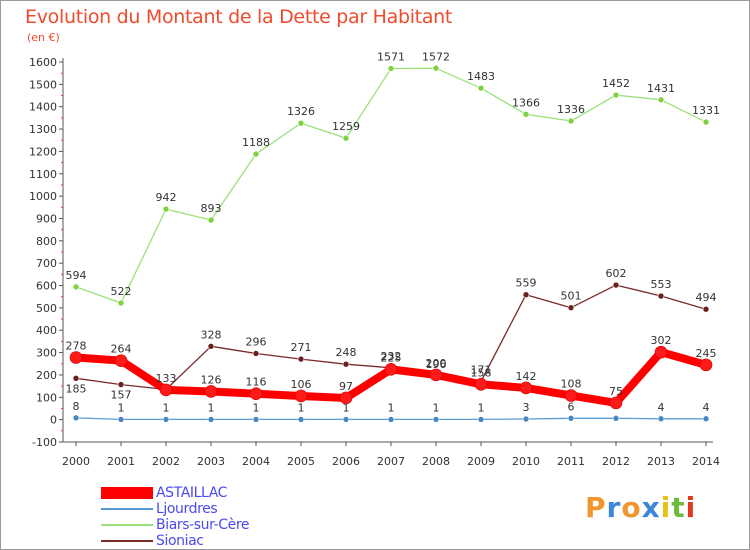 The width and height of the screenshot is (750, 550). Describe the element at coordinates (661, 461) in the screenshot. I see `x-tick-label: 2013` at that location.